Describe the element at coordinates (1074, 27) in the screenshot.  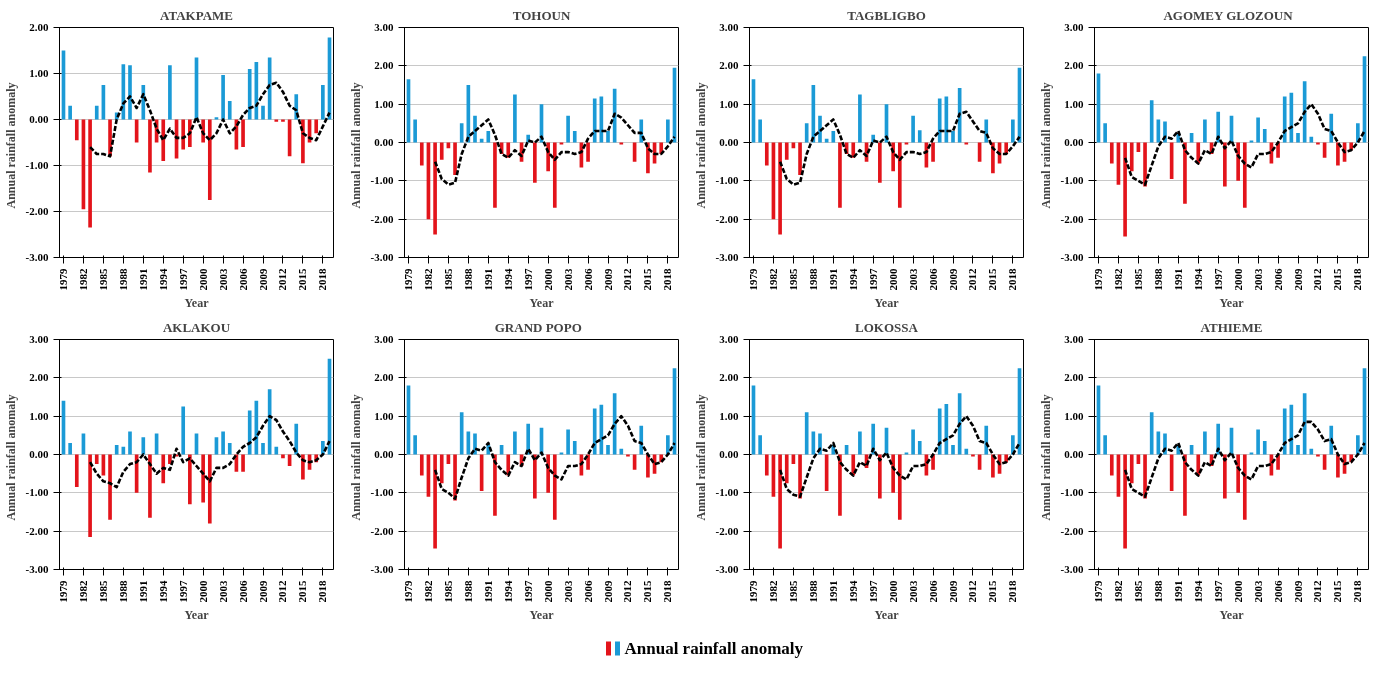
I see `y-tick-label: 3.00` at that location.